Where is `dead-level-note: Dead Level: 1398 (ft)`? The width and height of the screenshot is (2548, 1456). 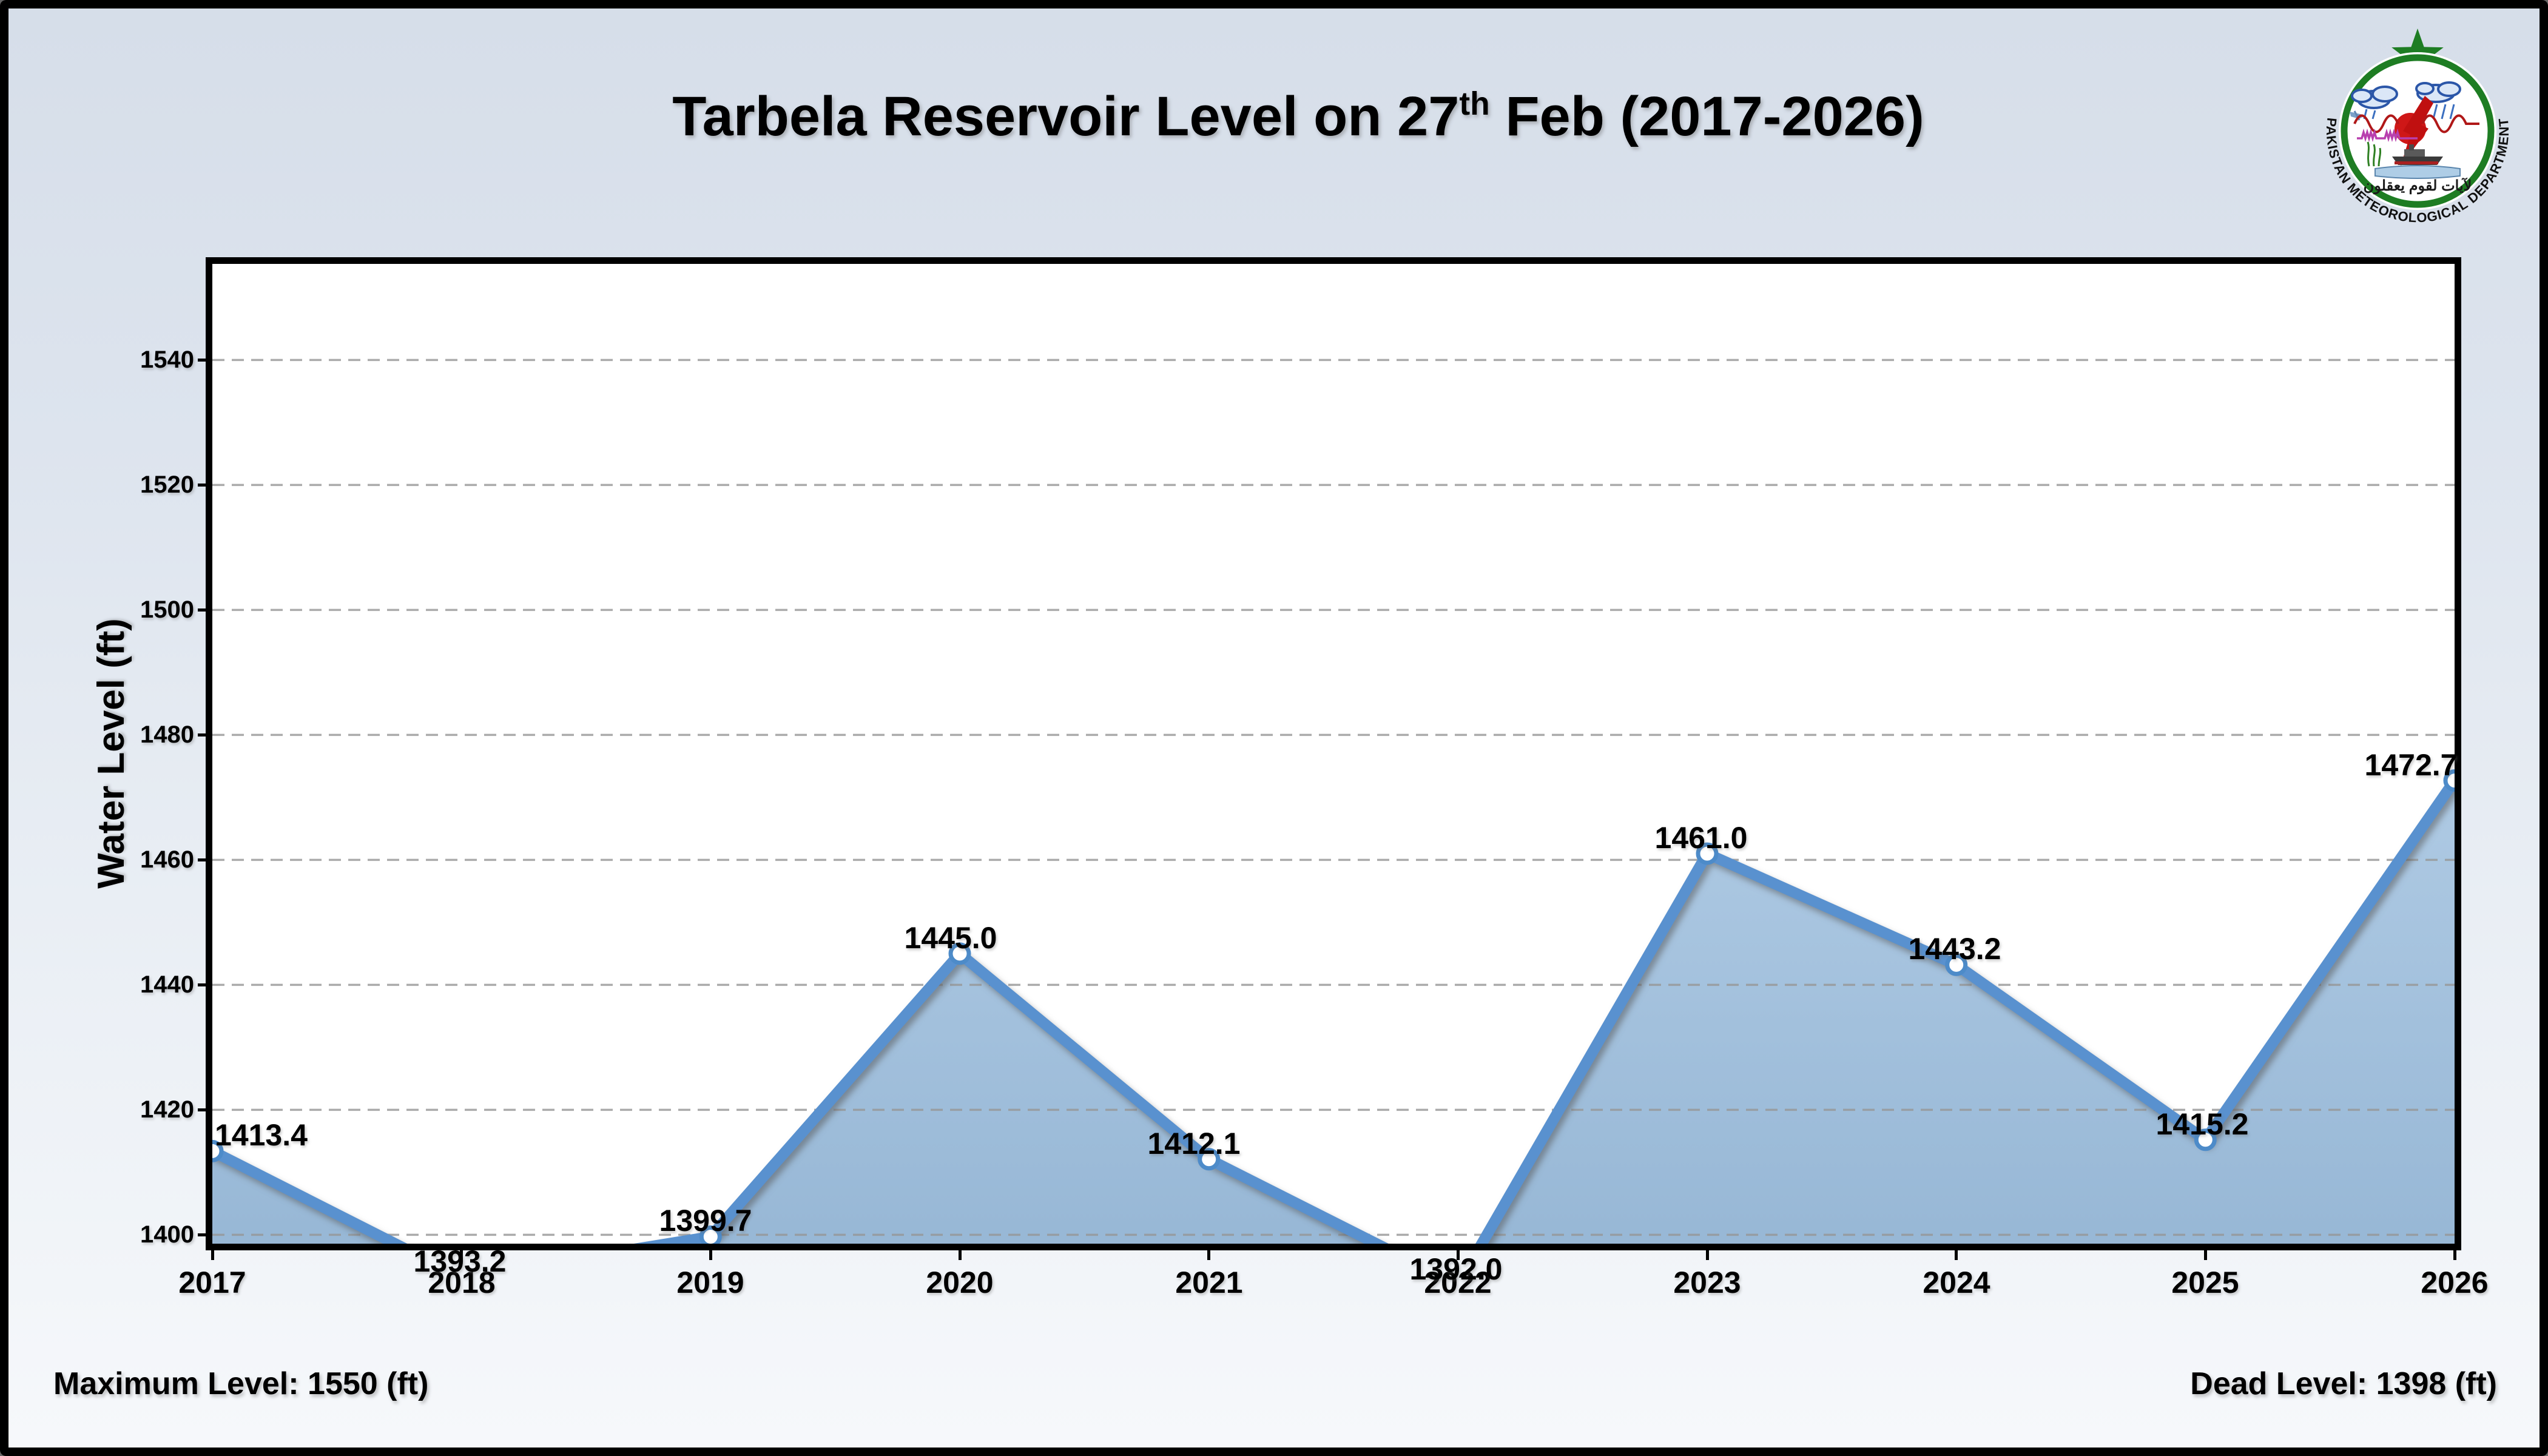
dead-level-note: Dead Level: 1398 (ft) is located at coordinates (2343, 1383).